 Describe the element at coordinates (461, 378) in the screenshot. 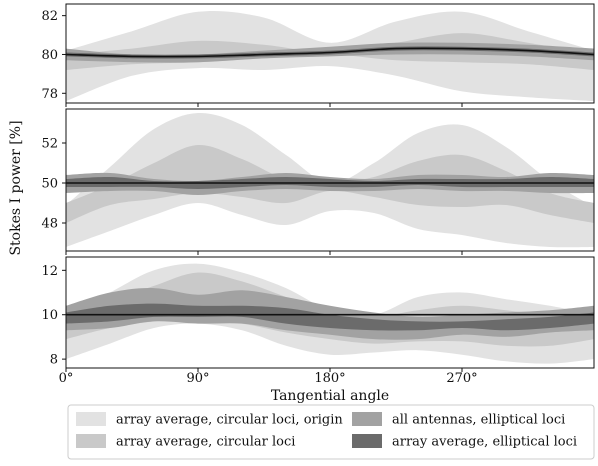

I see `x-tick-label: 270°` at that location.